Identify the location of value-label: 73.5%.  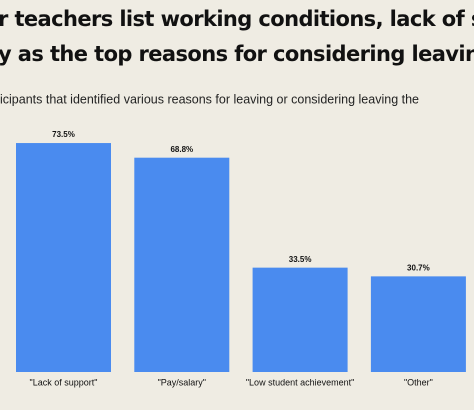
(63, 134).